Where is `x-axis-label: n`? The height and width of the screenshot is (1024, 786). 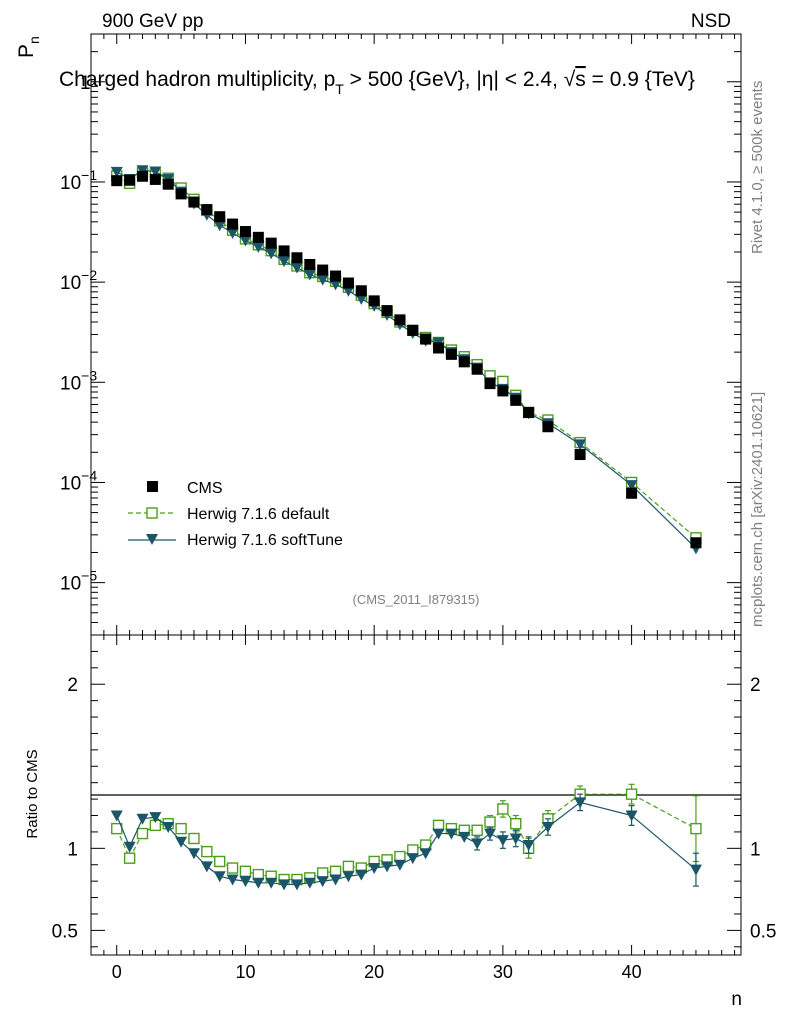 x-axis-label: n is located at coordinates (736, 999).